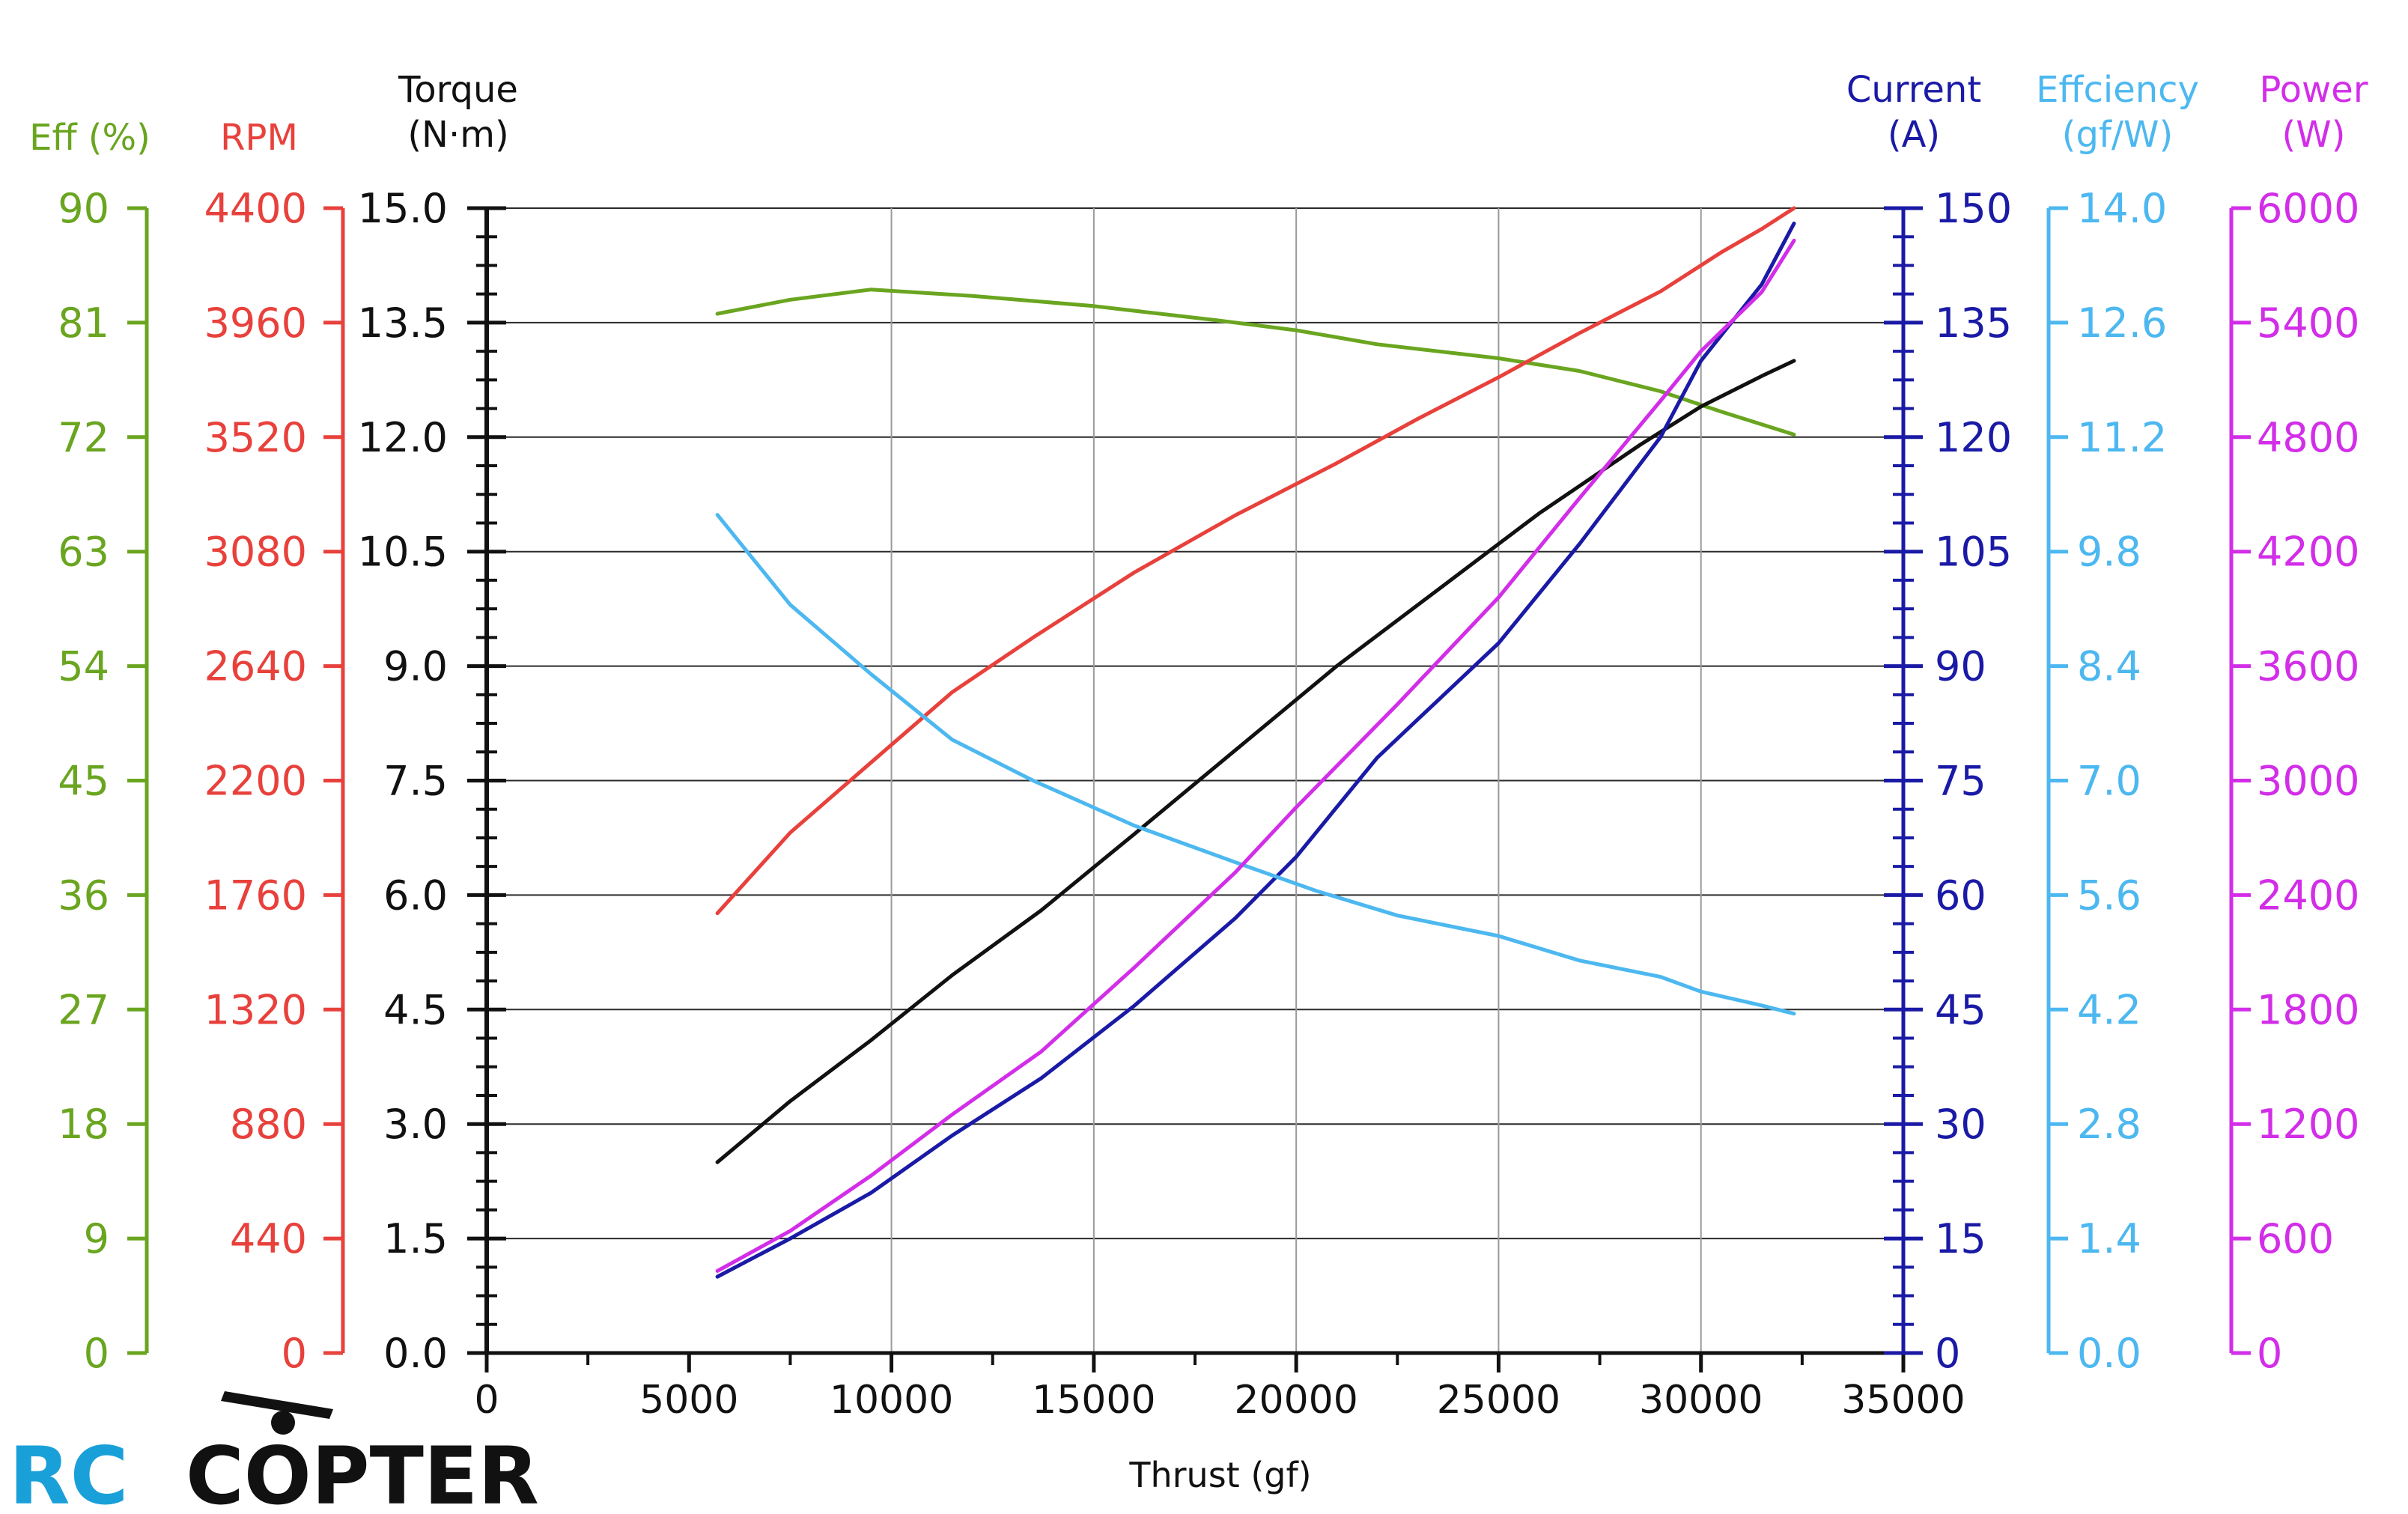 This screenshot has width=2408, height=1514. I want to click on rpm-tick-label: 0, so click(294, 1353).